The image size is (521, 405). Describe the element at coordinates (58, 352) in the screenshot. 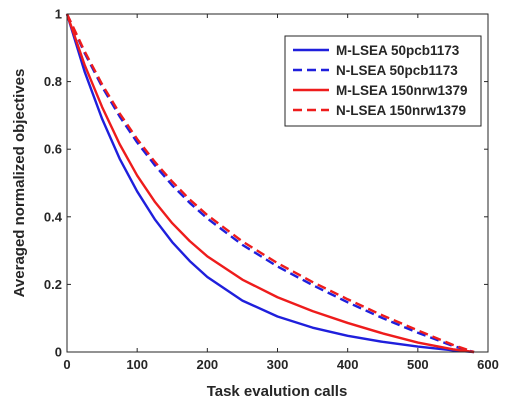

I see `y-tick-label: 0` at that location.